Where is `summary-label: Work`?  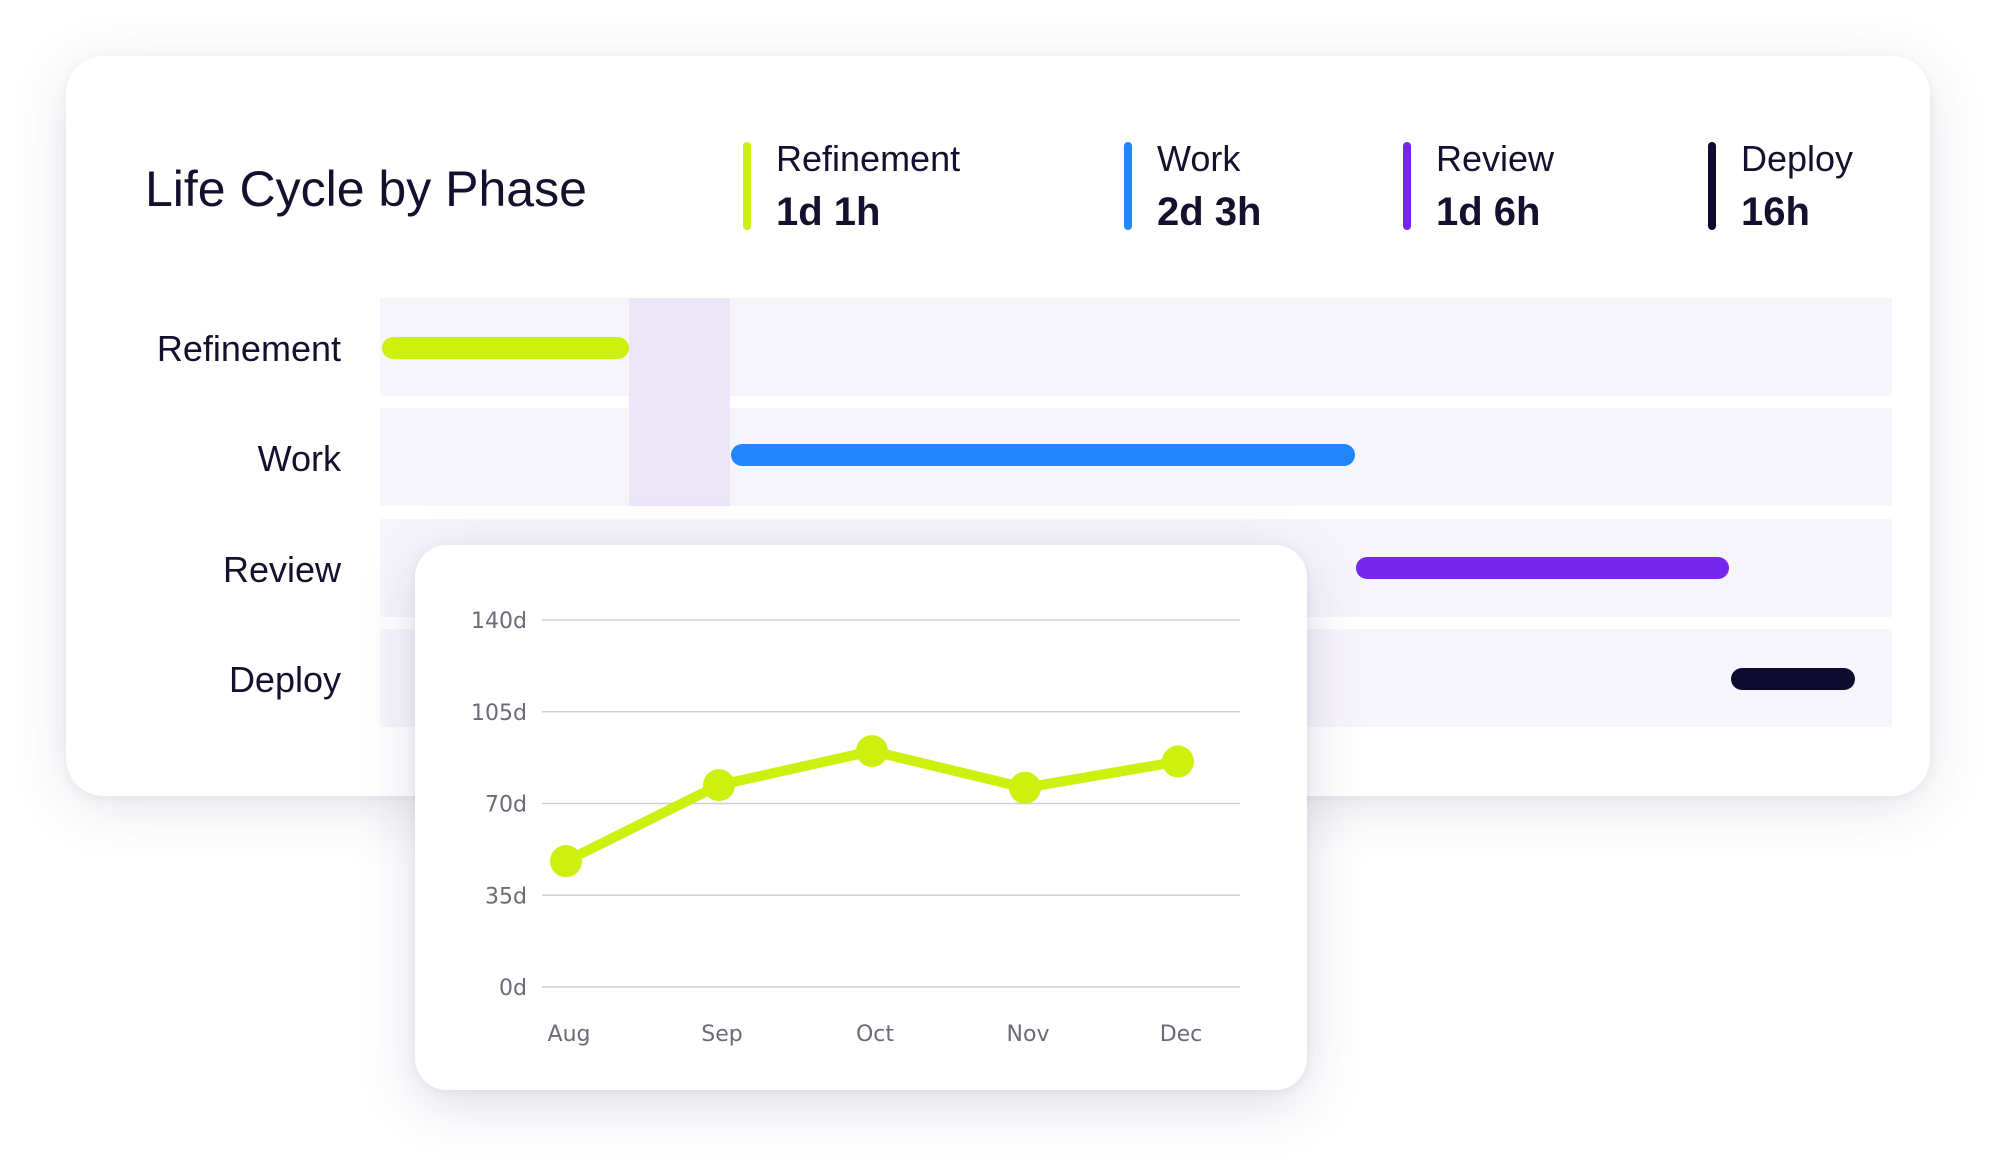
summary-label: Work is located at coordinates (1199, 158).